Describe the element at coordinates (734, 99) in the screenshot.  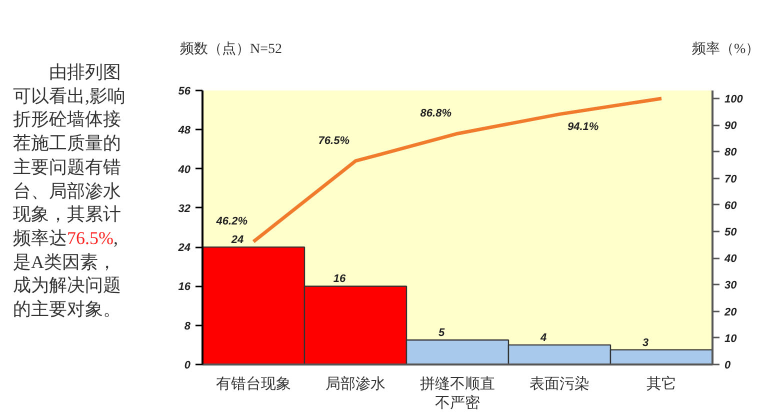
I see `y2-tick-label: 100` at that location.